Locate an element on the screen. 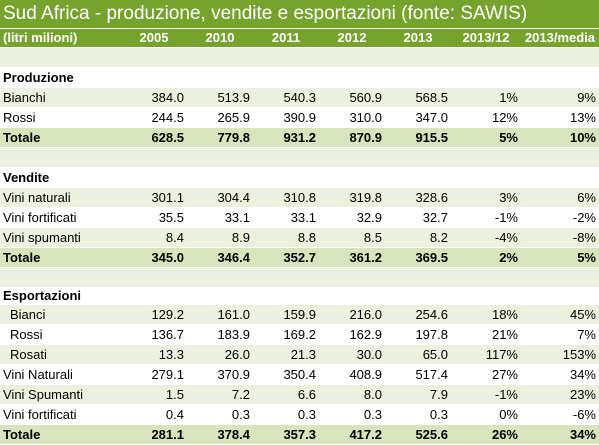 This screenshot has height=445, width=599. cell: 265.9 is located at coordinates (220, 117).